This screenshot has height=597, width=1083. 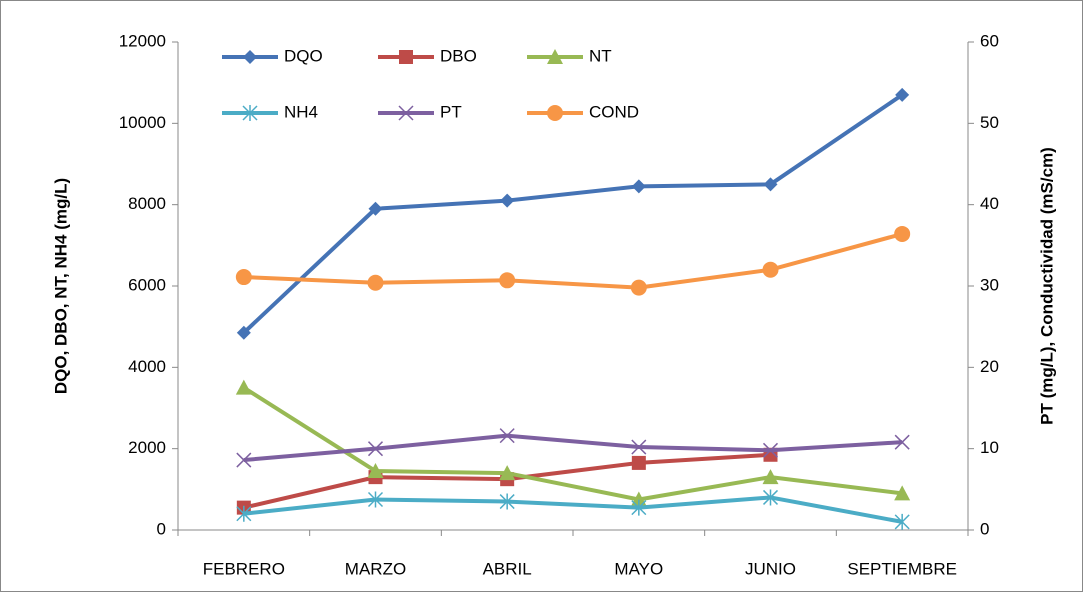 I want to click on y-tick-label: 8000, so click(x=147, y=203).